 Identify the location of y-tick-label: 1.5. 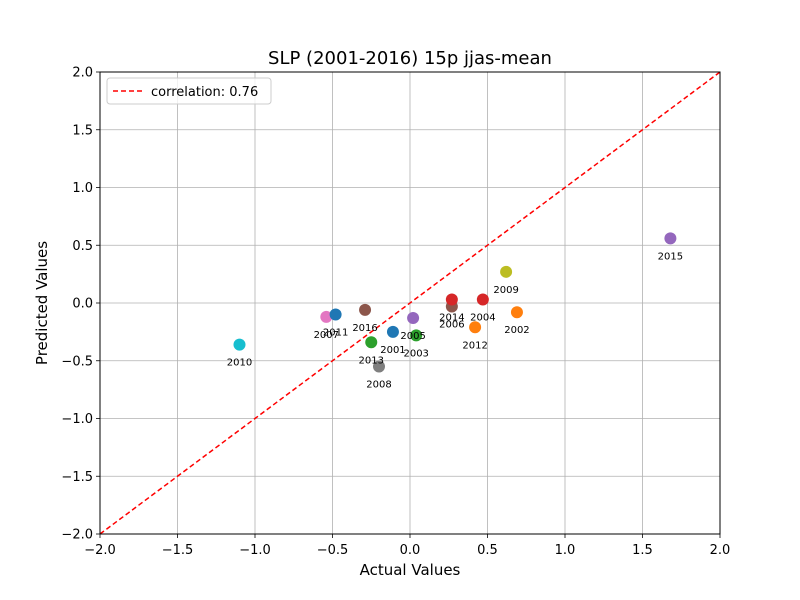
(82, 130).